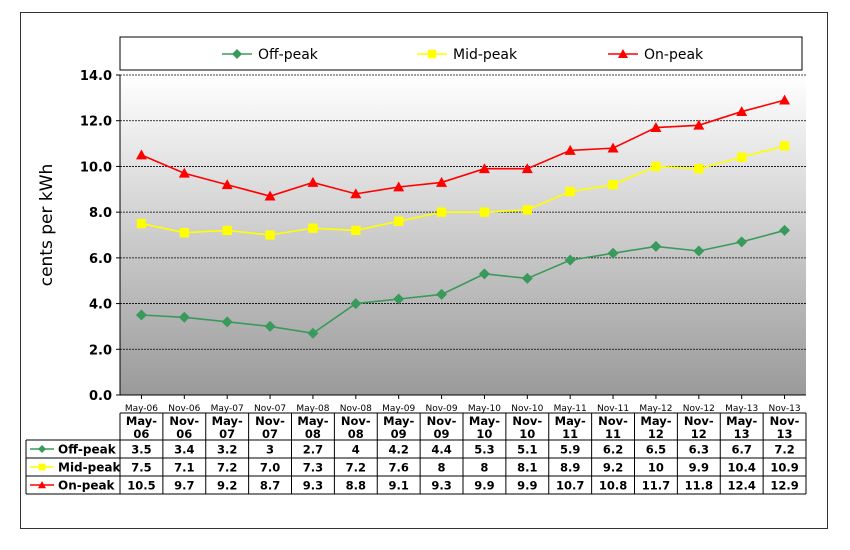 Image resolution: width=850 pixels, height=550 pixels. I want to click on legend: Off-peak Mid-peak On-peak, so click(461, 53).